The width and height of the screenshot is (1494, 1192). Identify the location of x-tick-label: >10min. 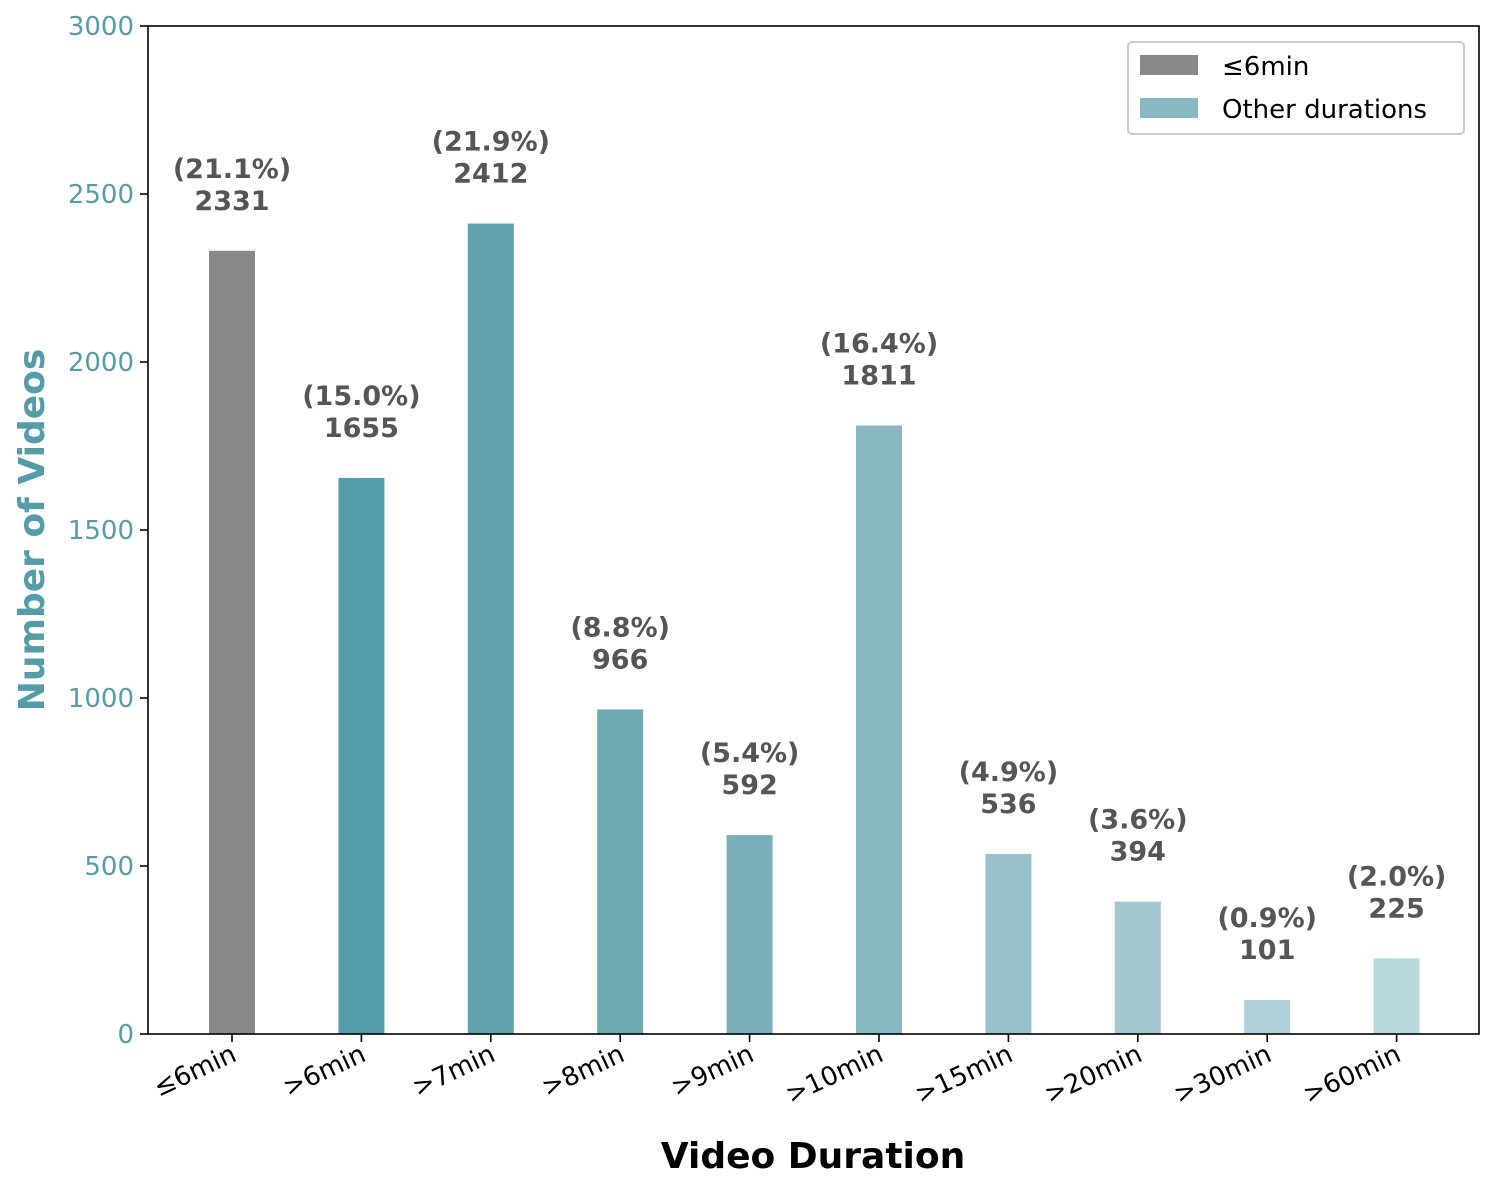
(834, 1074).